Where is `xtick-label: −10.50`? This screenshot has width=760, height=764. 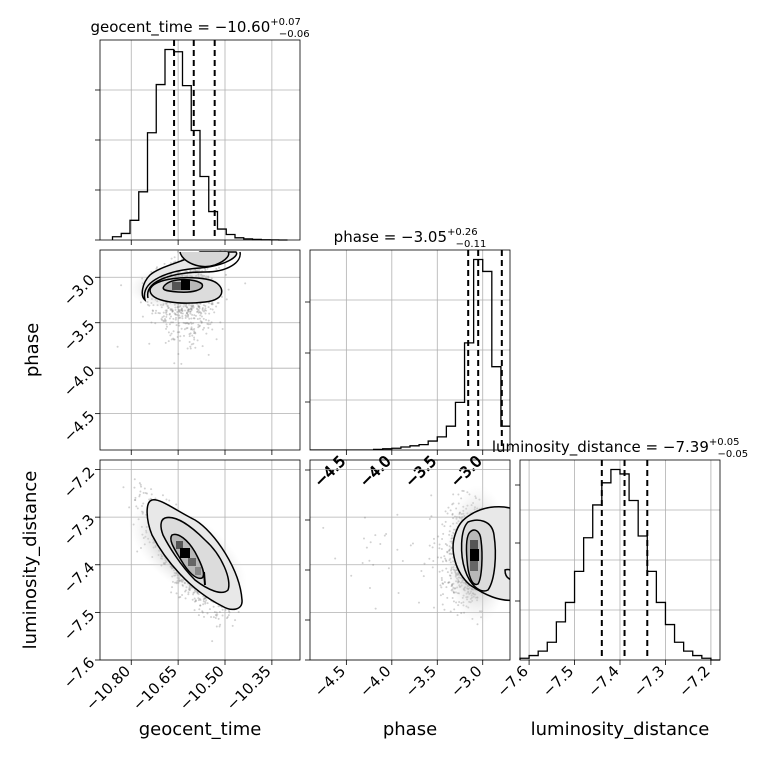 xtick-label: −10.50 is located at coordinates (202, 688).